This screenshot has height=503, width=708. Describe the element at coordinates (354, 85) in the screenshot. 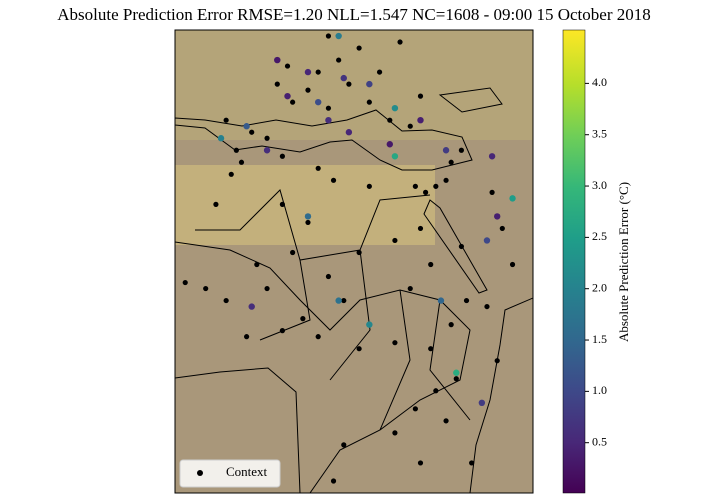

I see `land-north` at that location.